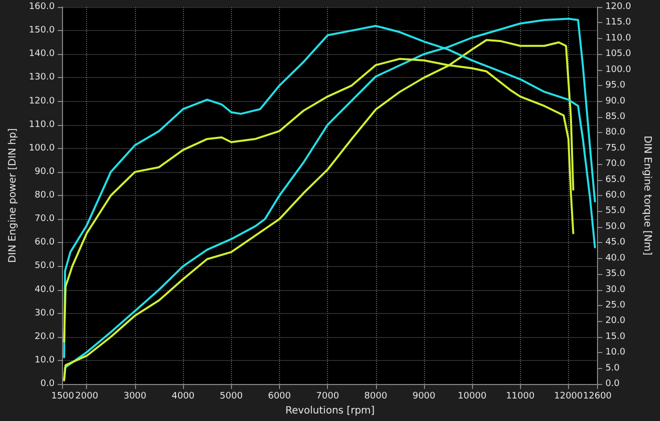 Image resolution: width=660 pixels, height=421 pixels. Describe the element at coordinates (615, 321) in the screenshot. I see `y2-tick-label: 20.0` at that location.